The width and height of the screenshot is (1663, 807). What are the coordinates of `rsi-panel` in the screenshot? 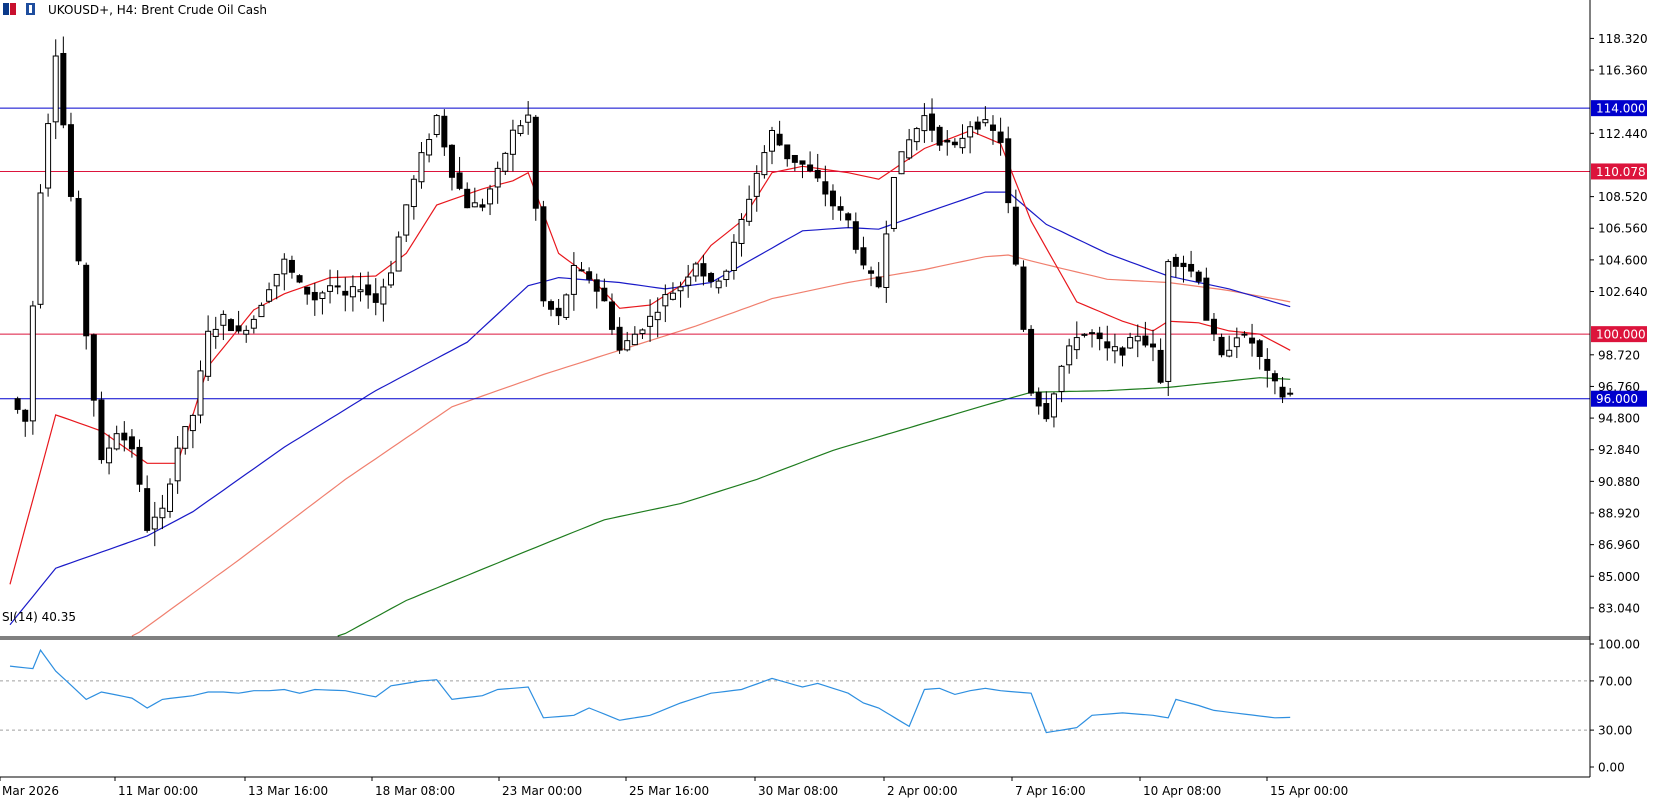 It's located at (795, 691).